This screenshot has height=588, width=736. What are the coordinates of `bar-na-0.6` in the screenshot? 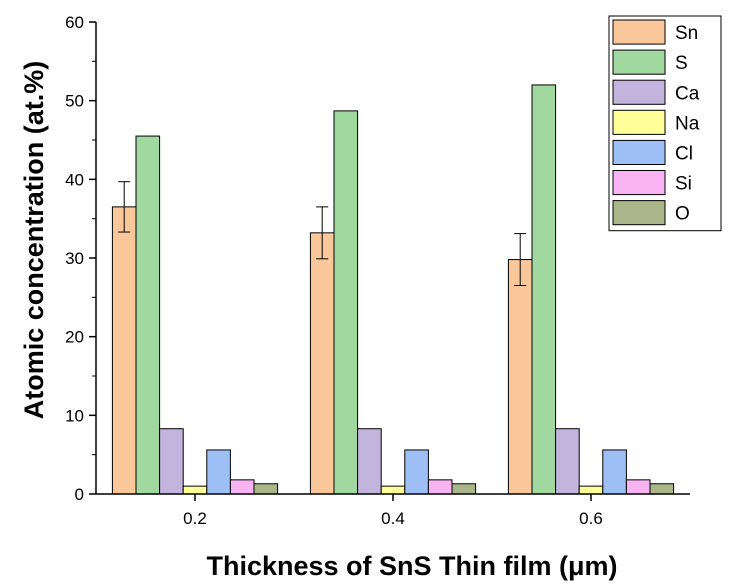 It's located at (591, 490).